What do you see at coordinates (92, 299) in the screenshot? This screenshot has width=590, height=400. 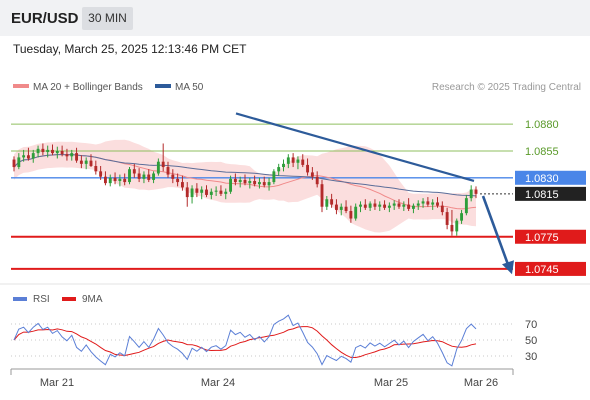 I see `rsi-ma-legend-label: 9MA` at bounding box center [92, 299].